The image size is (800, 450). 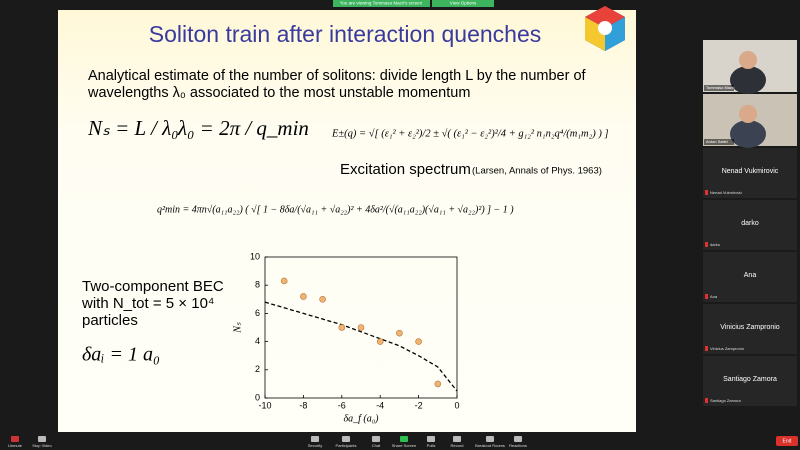 I want to click on participant-name: Nenad Vukmirovic, so click(x=750, y=171).